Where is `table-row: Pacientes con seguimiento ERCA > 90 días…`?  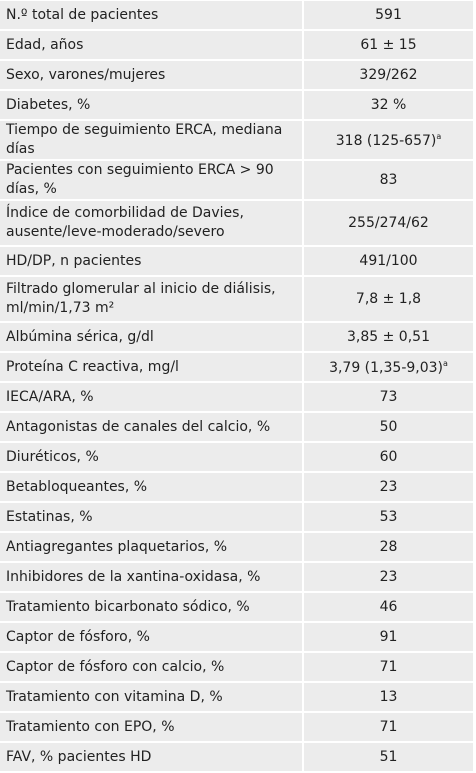
table-row: Pacientes con seguimiento ERCA > 90 días… is located at coordinates (236, 180).